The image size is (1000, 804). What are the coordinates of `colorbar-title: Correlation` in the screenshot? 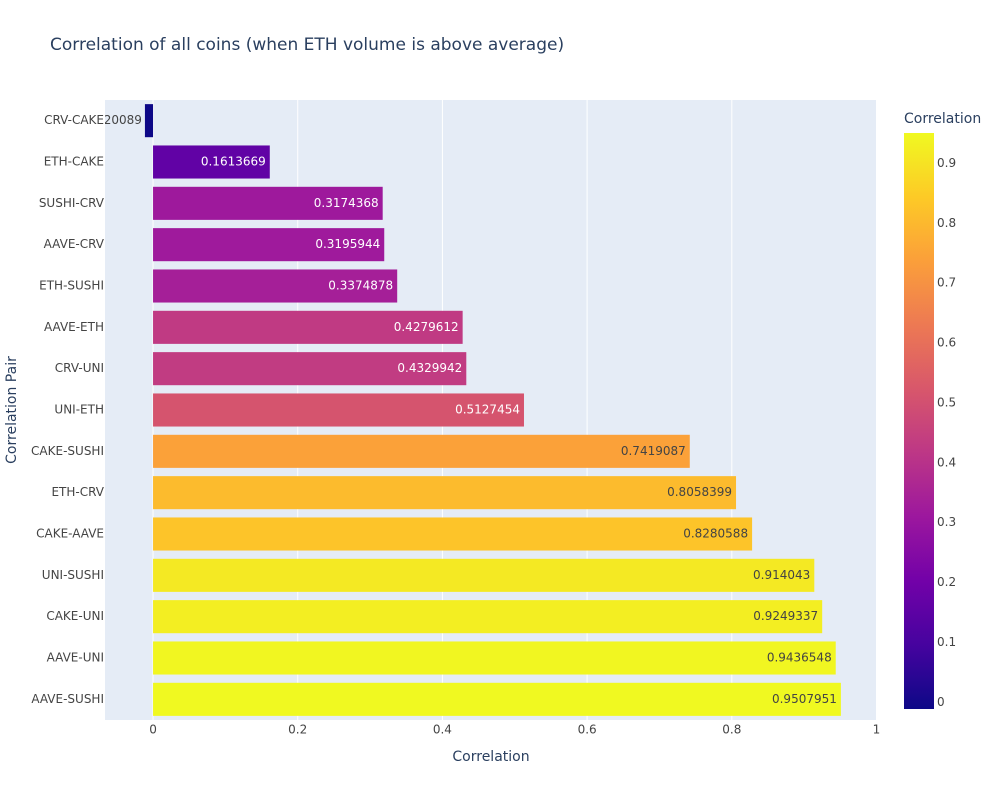 It's located at (942, 119).